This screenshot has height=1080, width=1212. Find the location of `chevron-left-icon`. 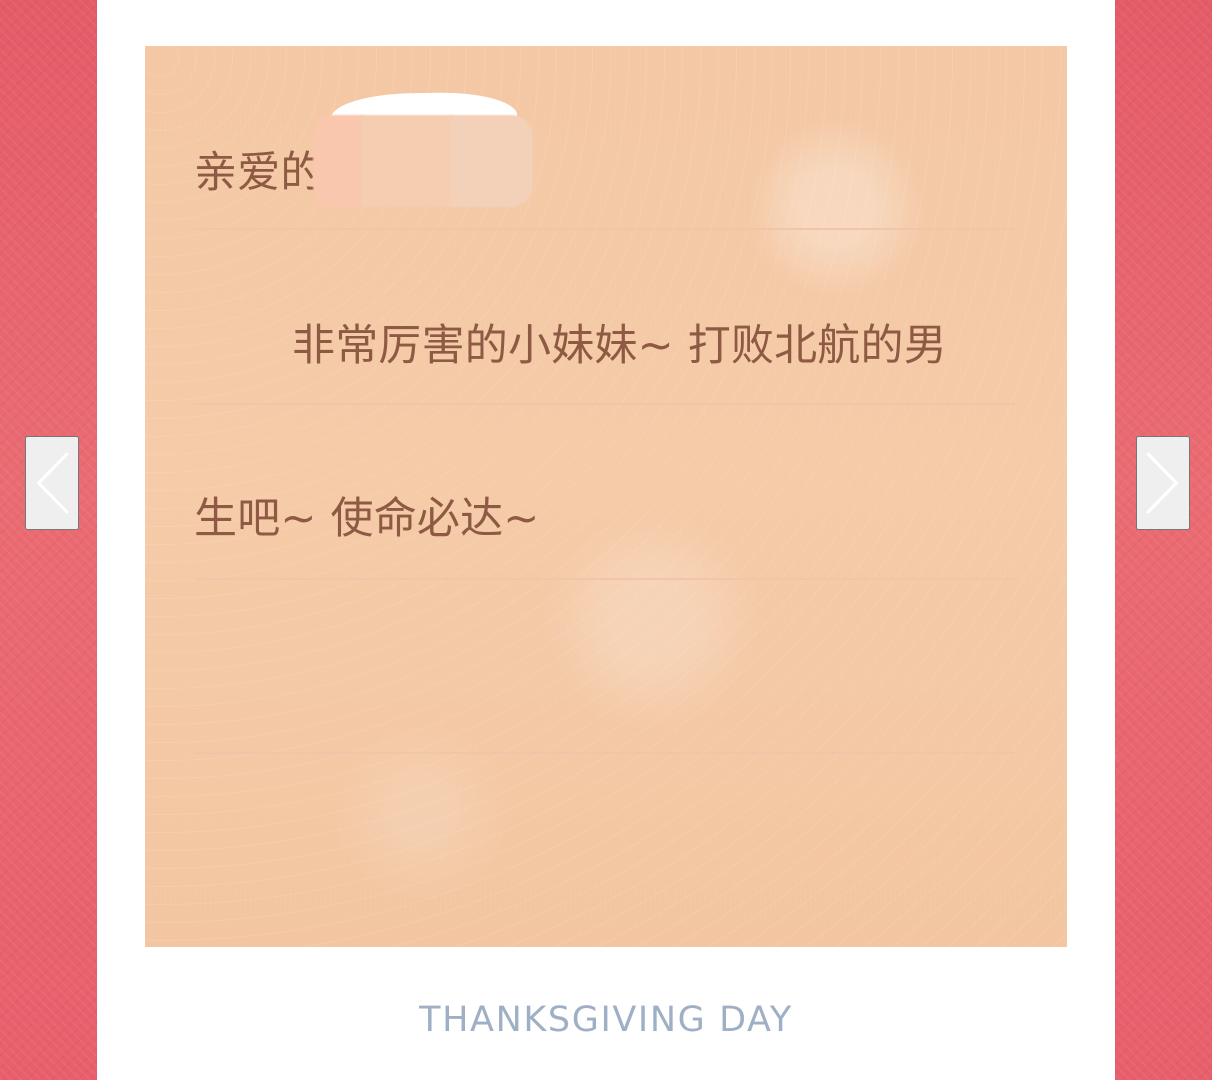

chevron-left-icon is located at coordinates (52, 483).